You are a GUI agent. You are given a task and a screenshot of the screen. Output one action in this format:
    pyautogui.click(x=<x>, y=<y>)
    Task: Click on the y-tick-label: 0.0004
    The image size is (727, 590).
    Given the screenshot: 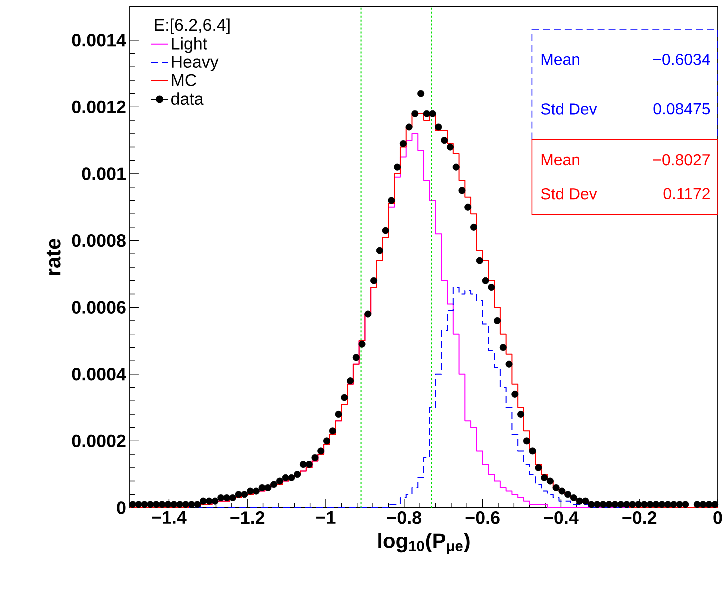 What is the action you would take?
    pyautogui.click(x=99, y=374)
    